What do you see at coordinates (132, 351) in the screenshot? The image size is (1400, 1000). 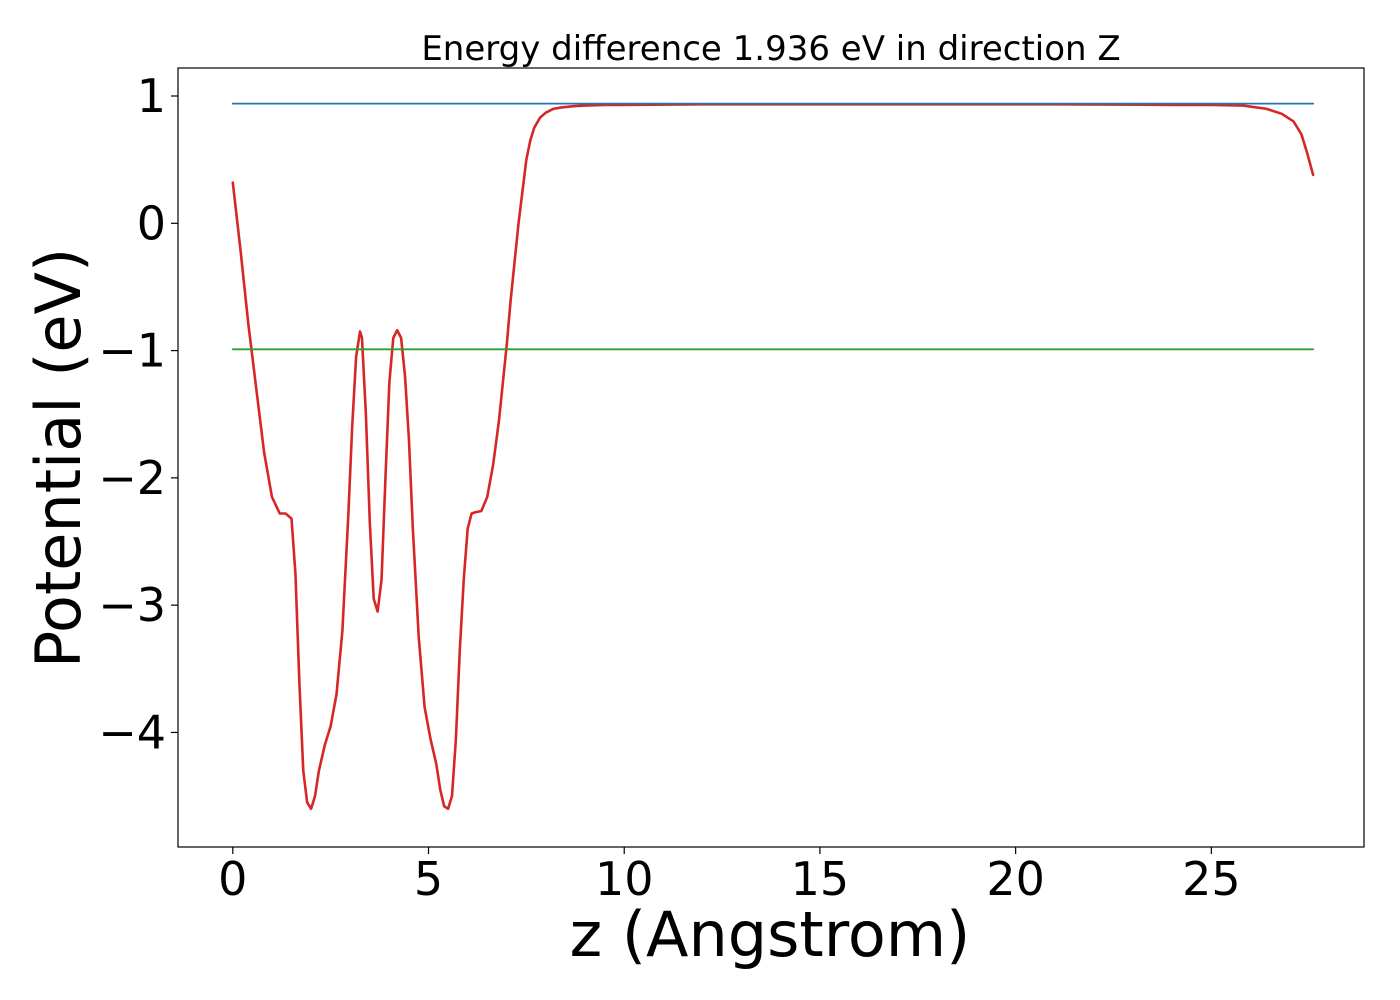 I see `y-tick-label: −1` at bounding box center [132, 351].